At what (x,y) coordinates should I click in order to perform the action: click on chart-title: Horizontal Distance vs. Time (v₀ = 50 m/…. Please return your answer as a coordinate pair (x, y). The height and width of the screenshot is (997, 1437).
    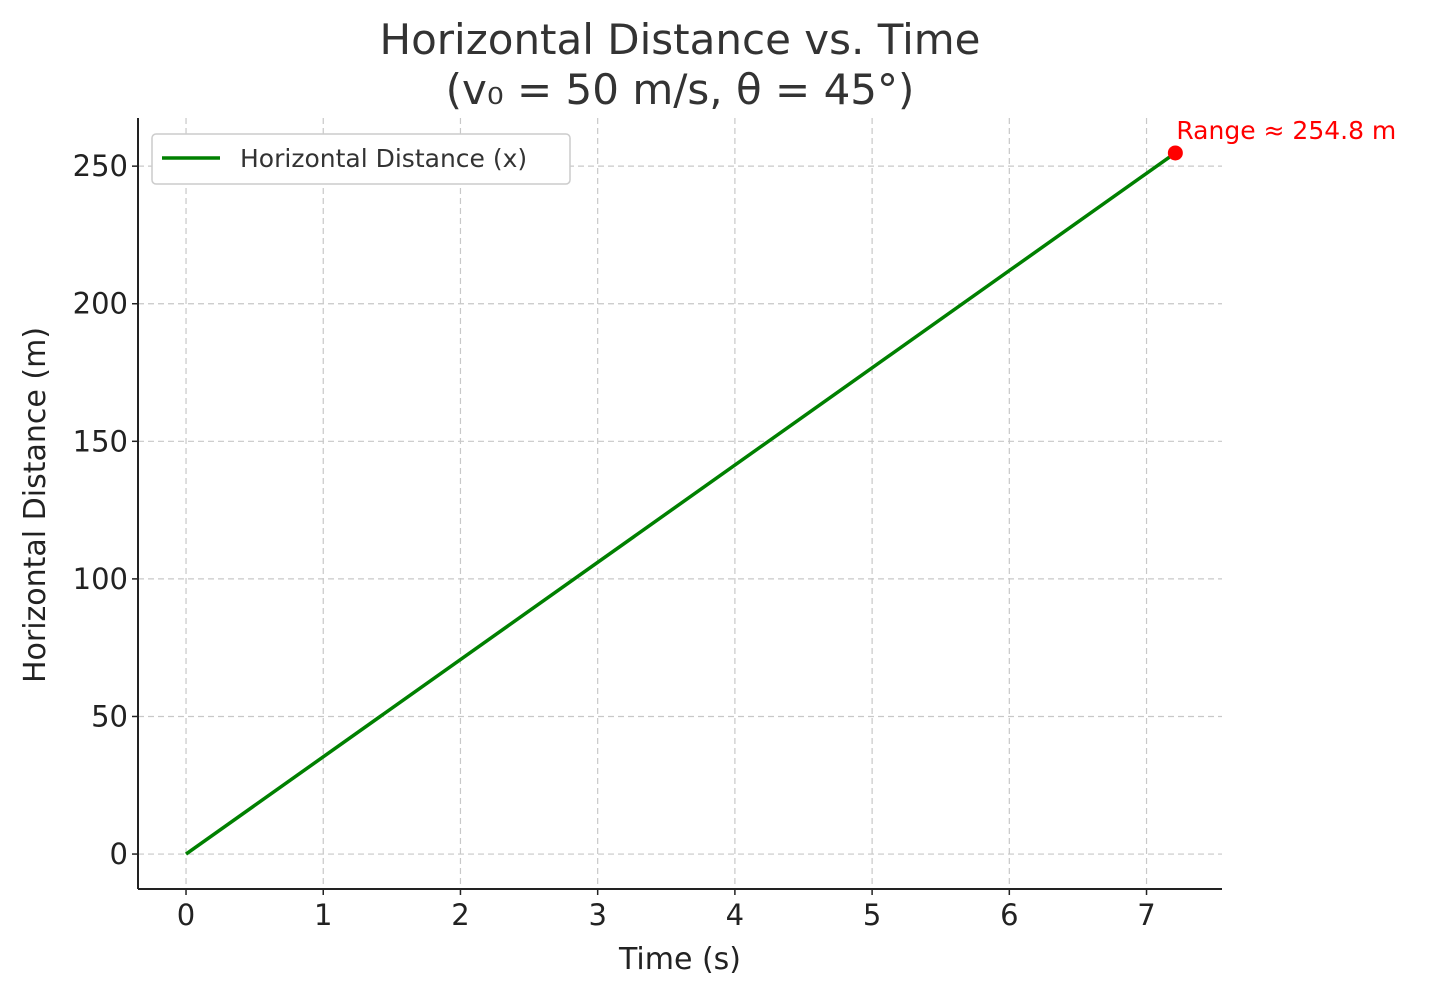
    Looking at the image, I should click on (679, 64).